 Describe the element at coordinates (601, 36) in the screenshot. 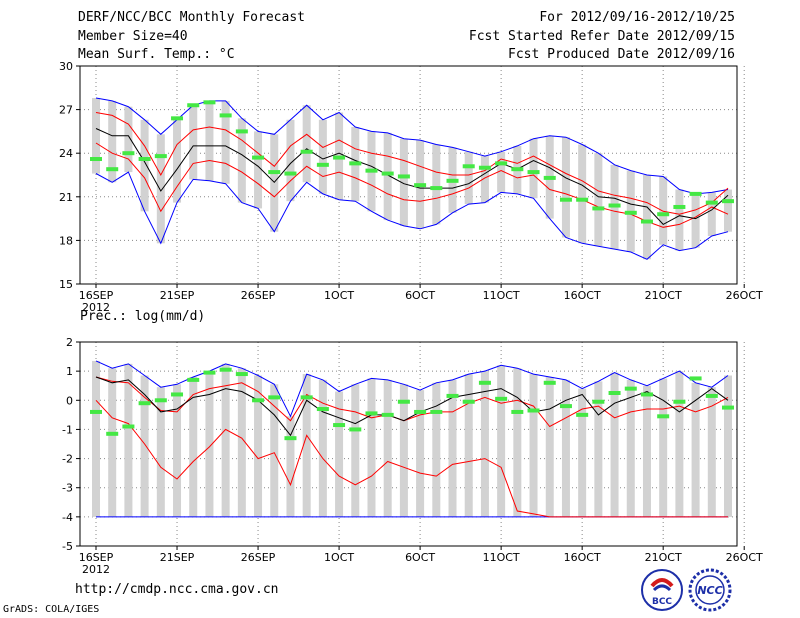

I see `start-date-label: Fcst Started Refer Date 2012/09/15` at that location.